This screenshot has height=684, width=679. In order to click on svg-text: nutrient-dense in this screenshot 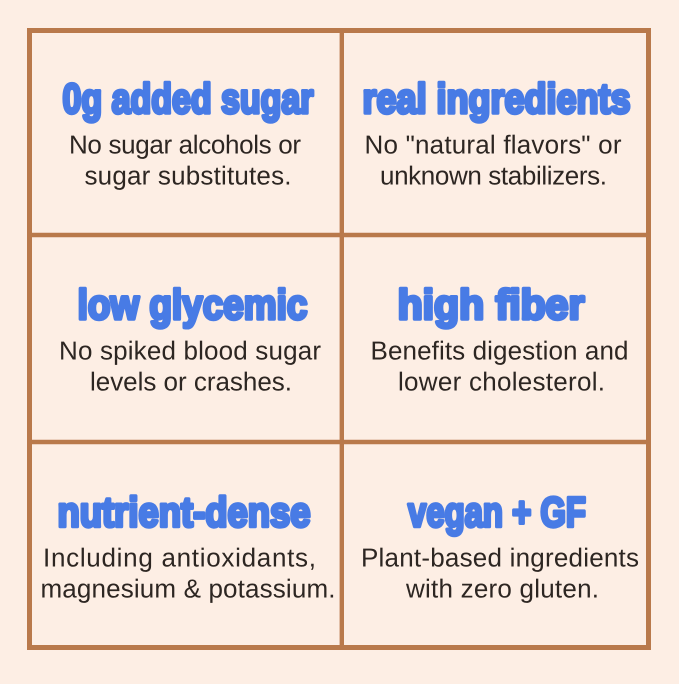, I will do `click(184, 512)`.